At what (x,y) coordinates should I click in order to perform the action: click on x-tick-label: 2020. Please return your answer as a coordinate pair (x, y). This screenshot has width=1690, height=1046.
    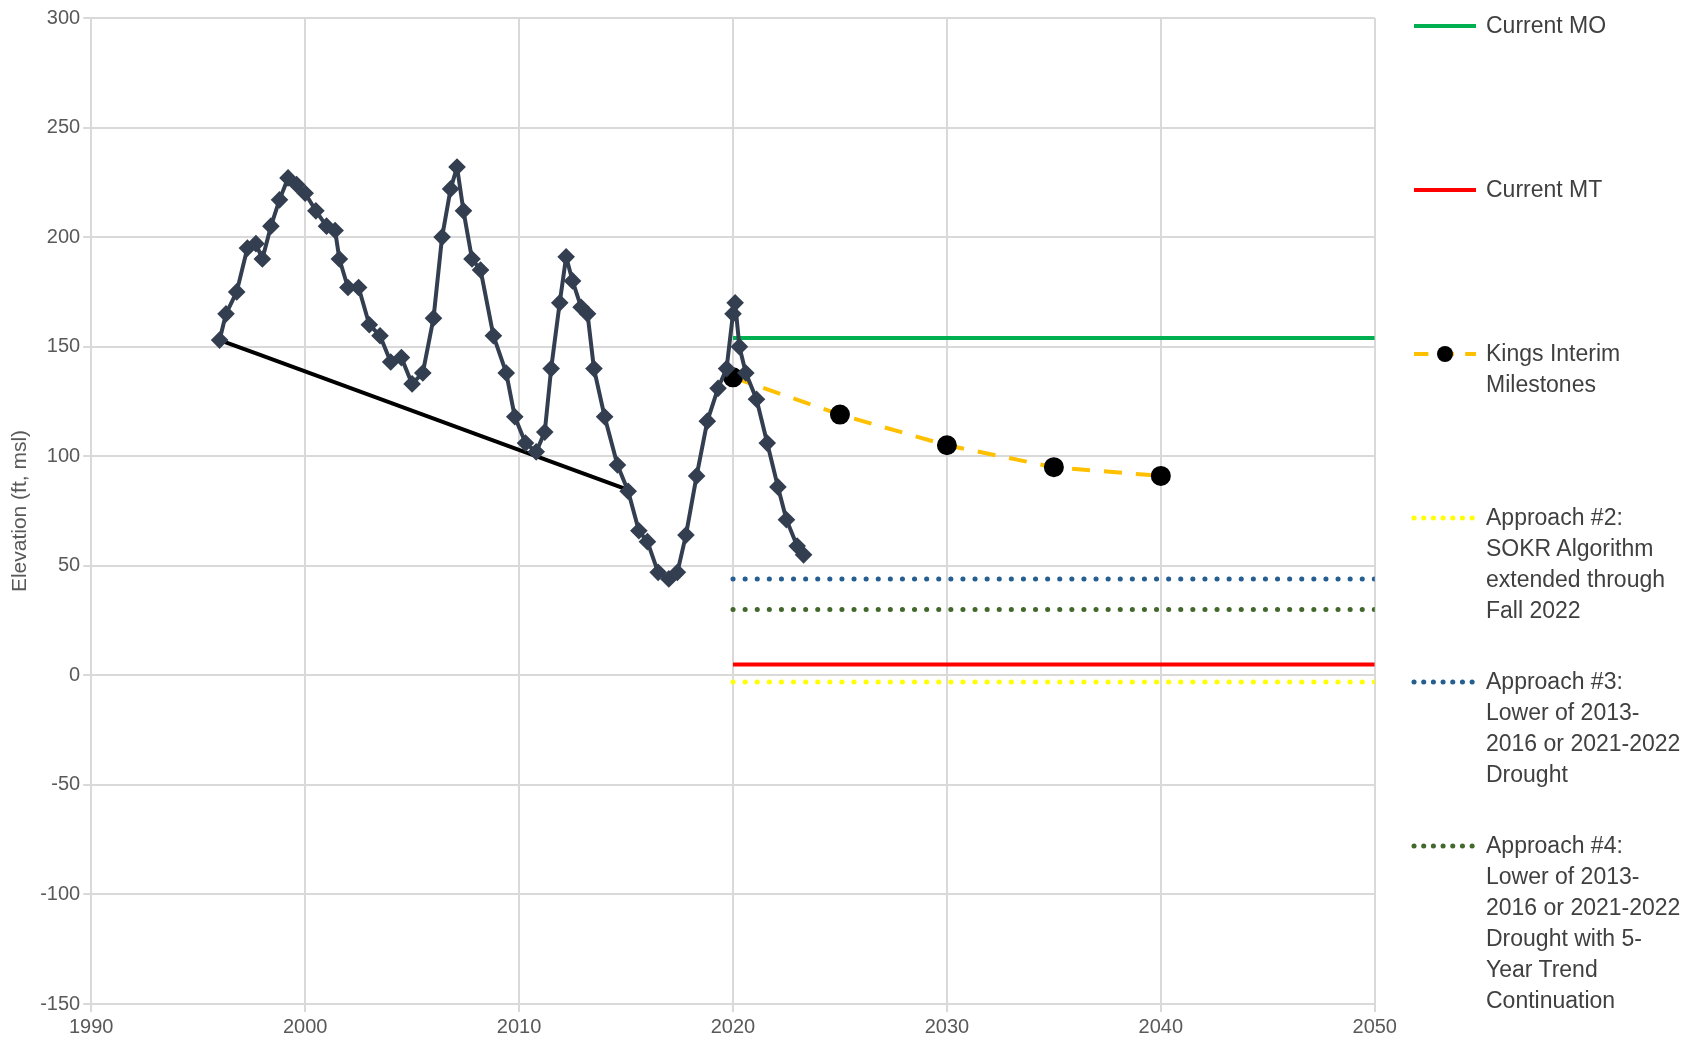
    Looking at the image, I should click on (733, 1025).